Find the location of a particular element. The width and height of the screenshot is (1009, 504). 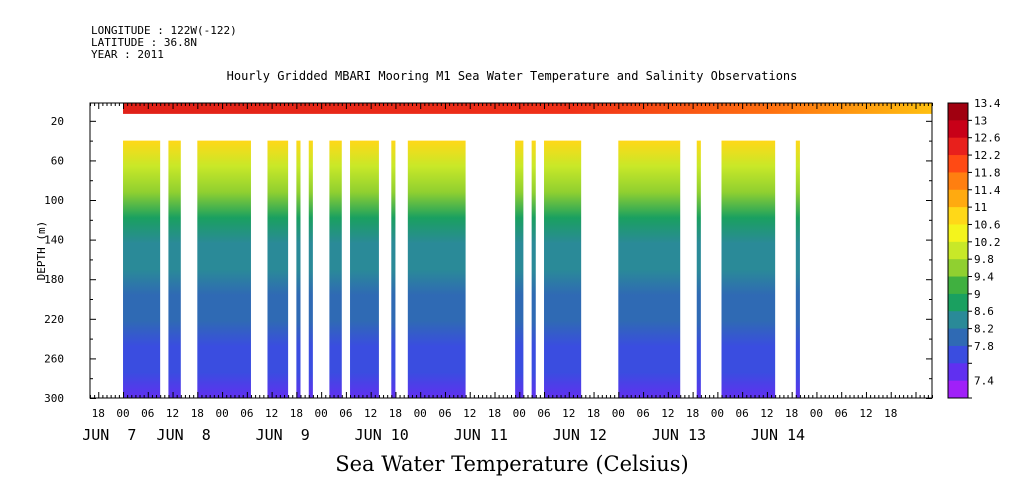

colorbar-label: 13.4 is located at coordinates (987, 103).